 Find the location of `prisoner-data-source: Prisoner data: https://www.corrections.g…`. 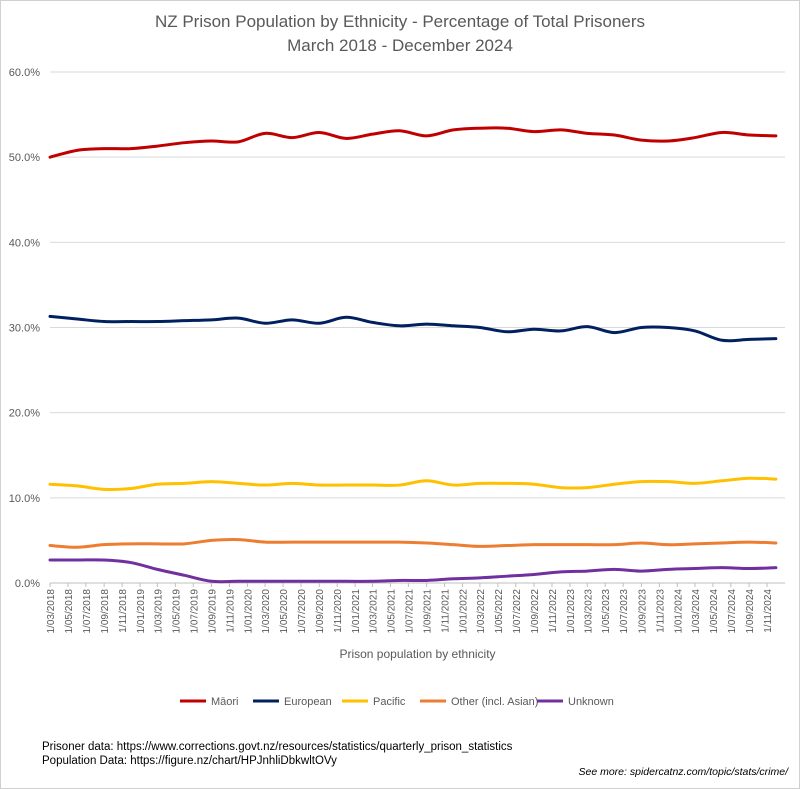

prisoner-data-source: Prisoner data: https://www.corrections.g… is located at coordinates (277, 747).